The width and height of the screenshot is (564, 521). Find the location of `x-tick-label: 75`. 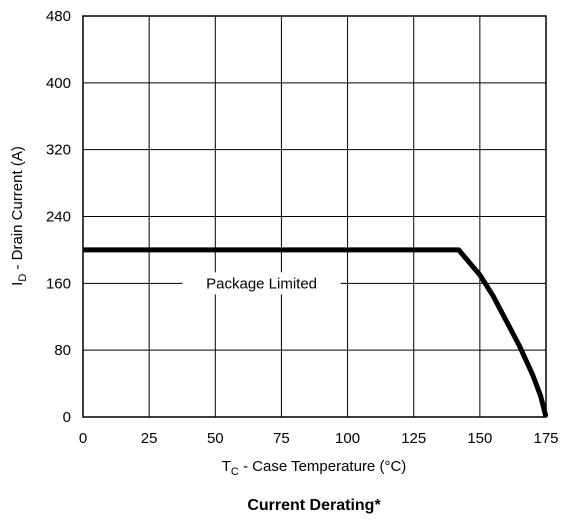

x-tick-label: 75 is located at coordinates (281, 438).